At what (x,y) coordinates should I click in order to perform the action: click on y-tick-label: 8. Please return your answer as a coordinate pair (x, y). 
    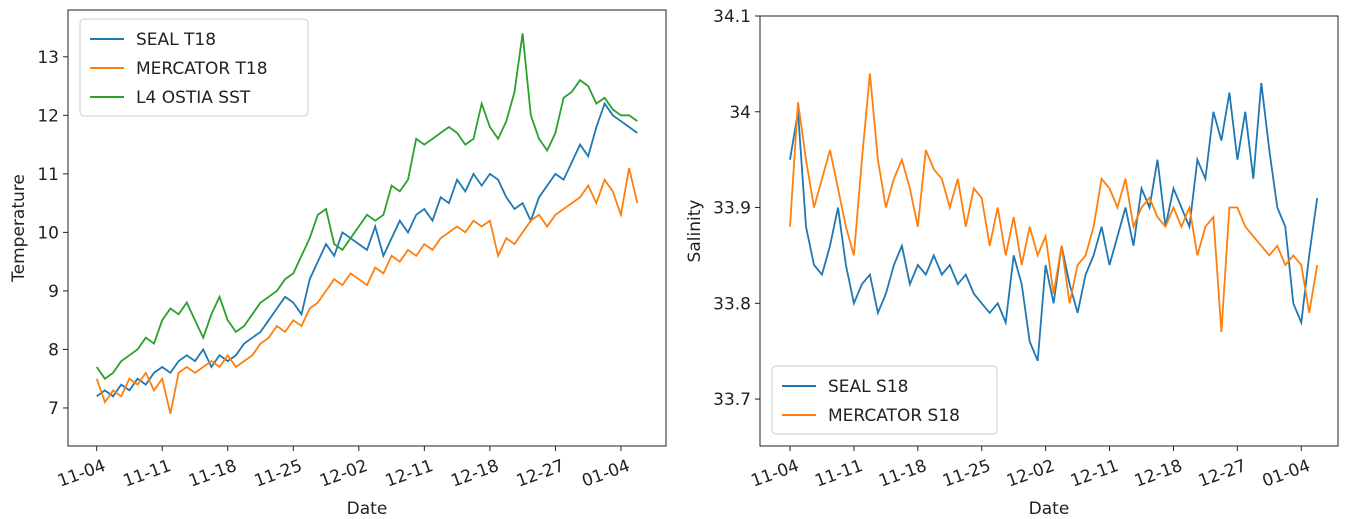
    Looking at the image, I should click on (53, 350).